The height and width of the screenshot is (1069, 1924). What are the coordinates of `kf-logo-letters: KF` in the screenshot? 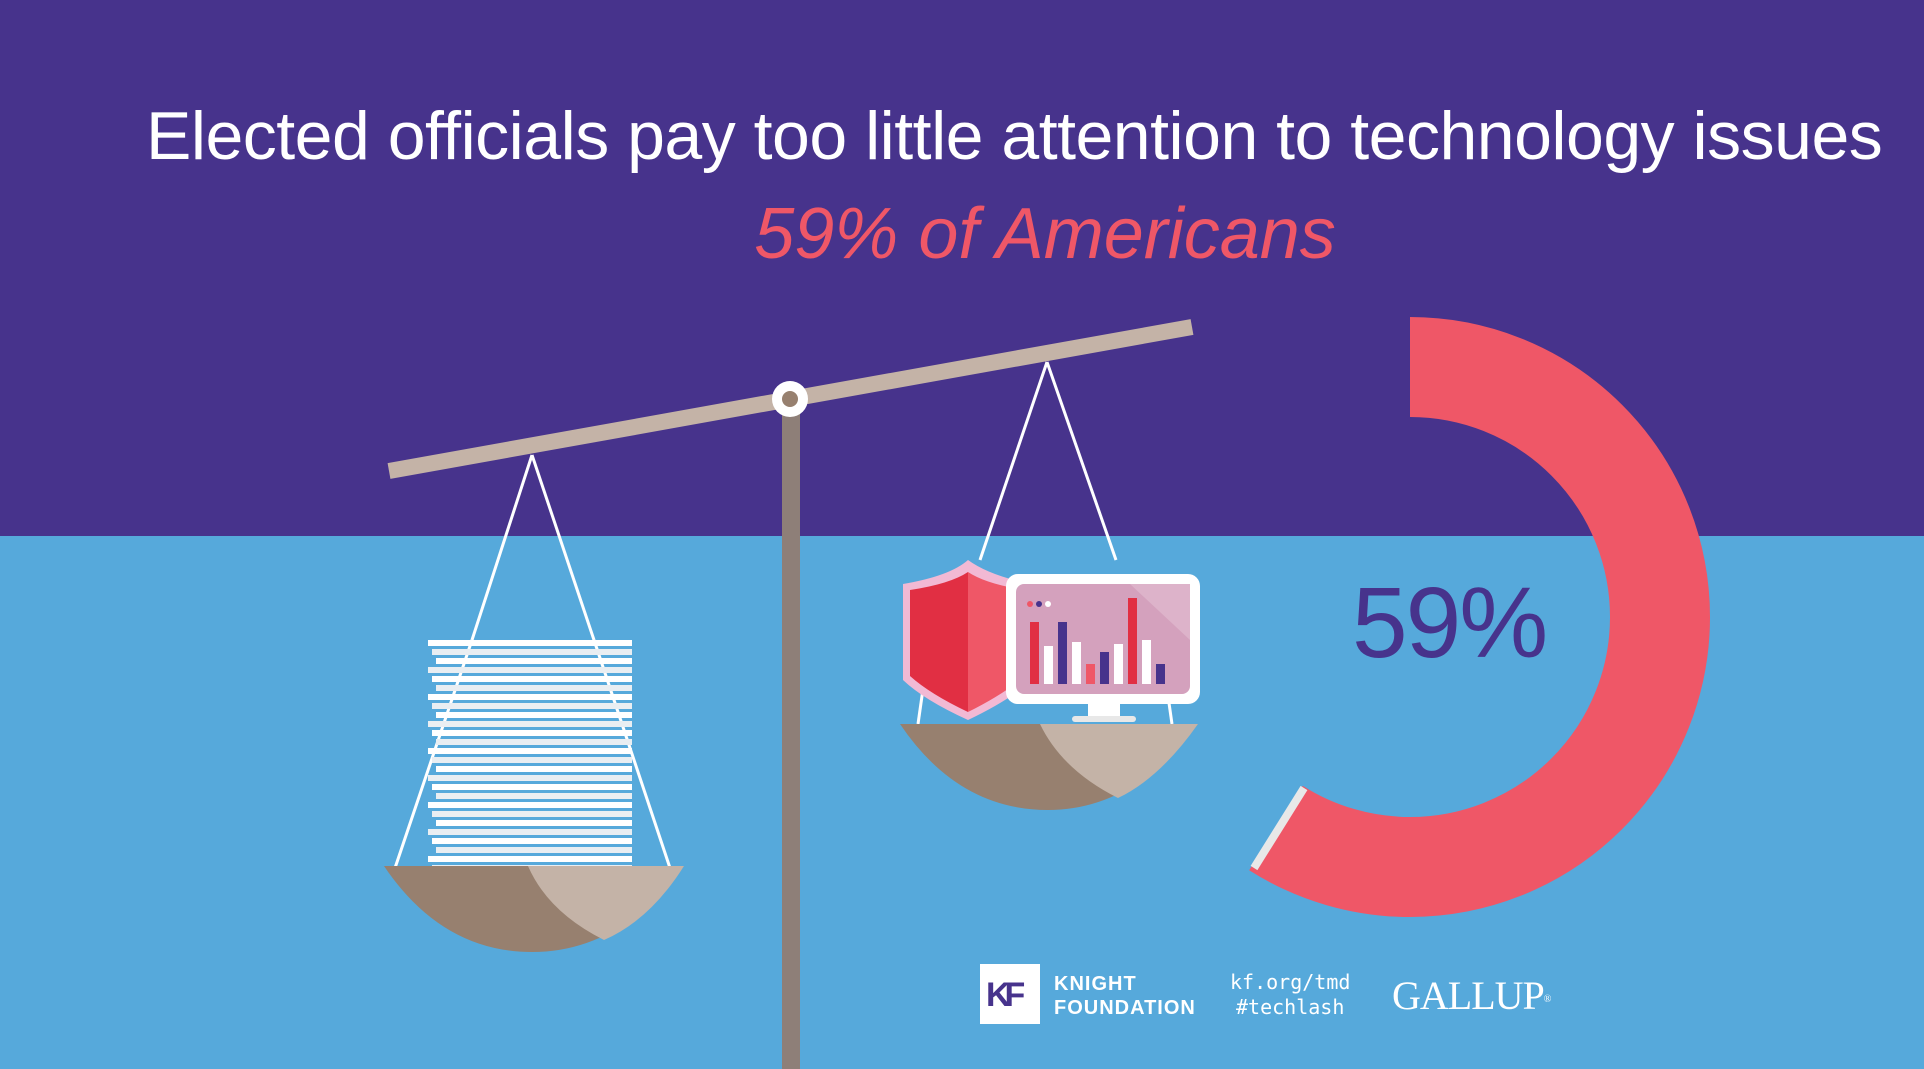 It's located at (1005, 995).